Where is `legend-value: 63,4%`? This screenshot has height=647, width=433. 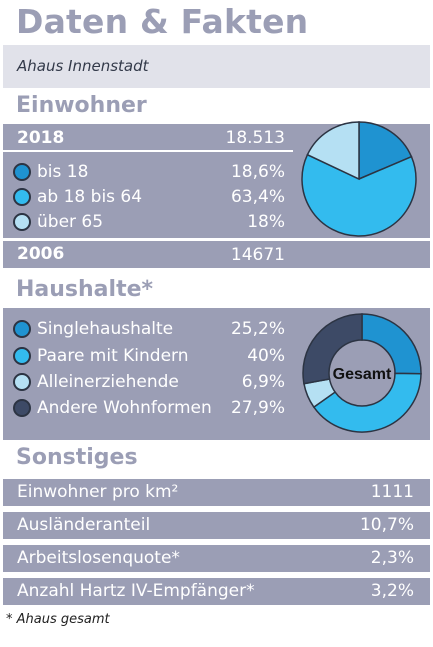 legend-value: 63,4% is located at coordinates (257, 197).